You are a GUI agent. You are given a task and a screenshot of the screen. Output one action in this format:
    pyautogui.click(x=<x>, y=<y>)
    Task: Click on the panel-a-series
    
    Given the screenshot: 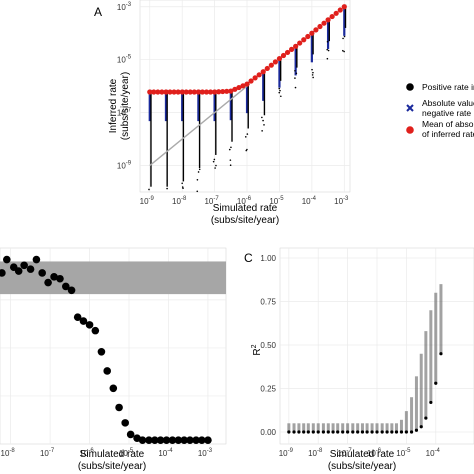 What is the action you would take?
    pyautogui.click(x=247, y=49)
    